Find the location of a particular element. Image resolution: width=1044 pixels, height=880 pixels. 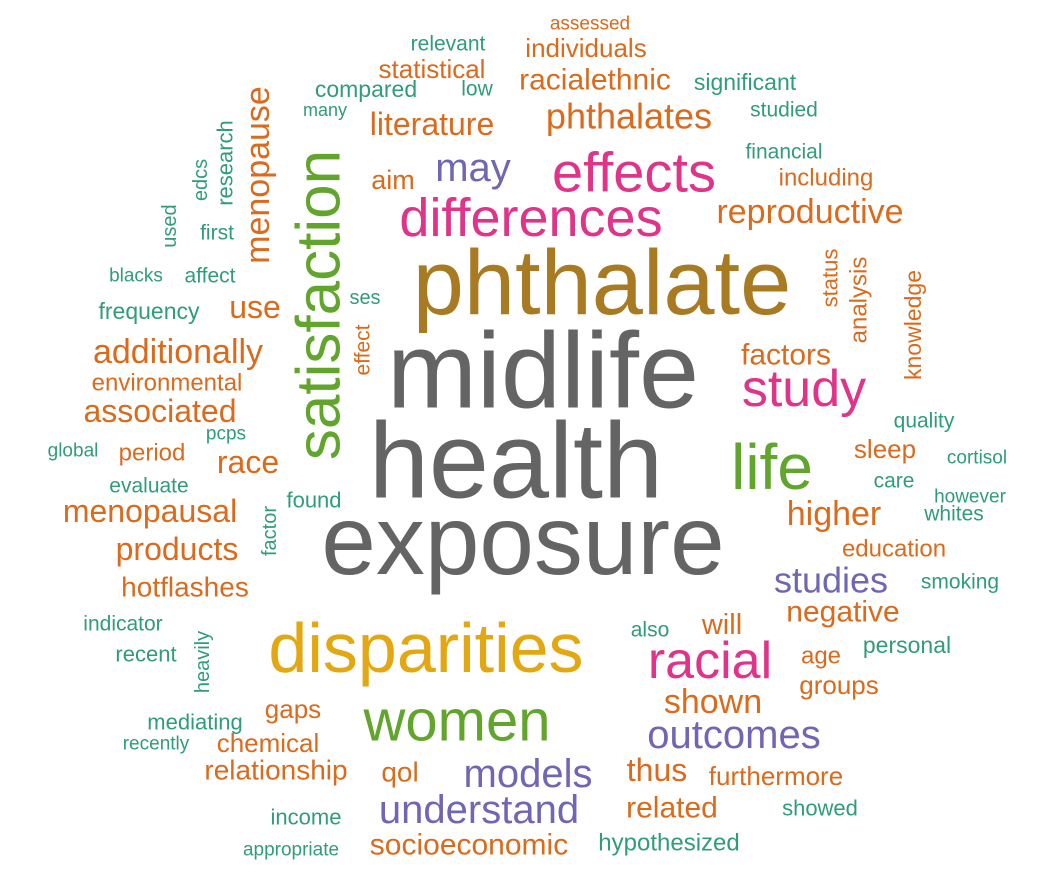

word-phthalate: phthalate is located at coordinates (602, 283).